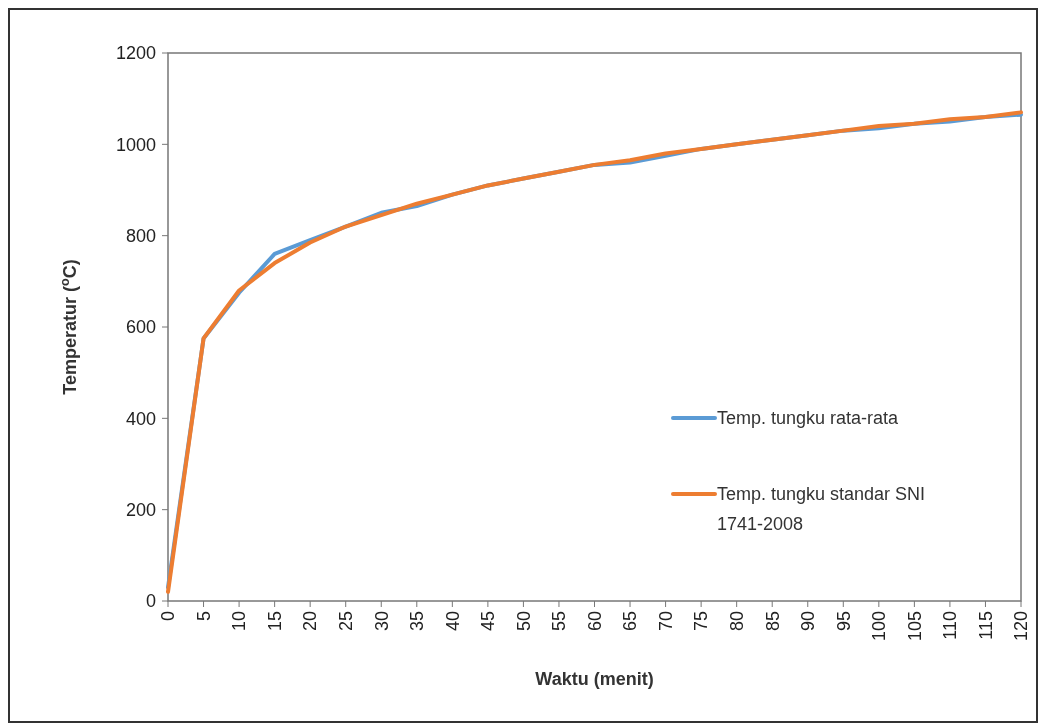  What do you see at coordinates (140, 418) in the screenshot?
I see `y-tick-label: 400` at bounding box center [140, 418].